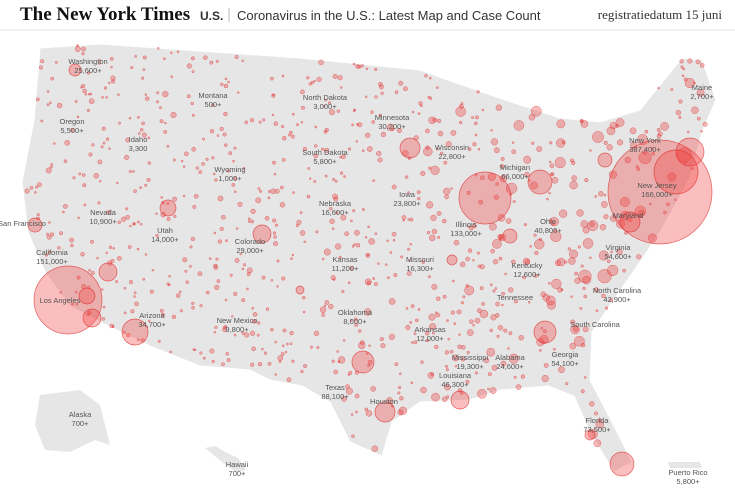  I want to click on state-name: Nevada, so click(103, 212).